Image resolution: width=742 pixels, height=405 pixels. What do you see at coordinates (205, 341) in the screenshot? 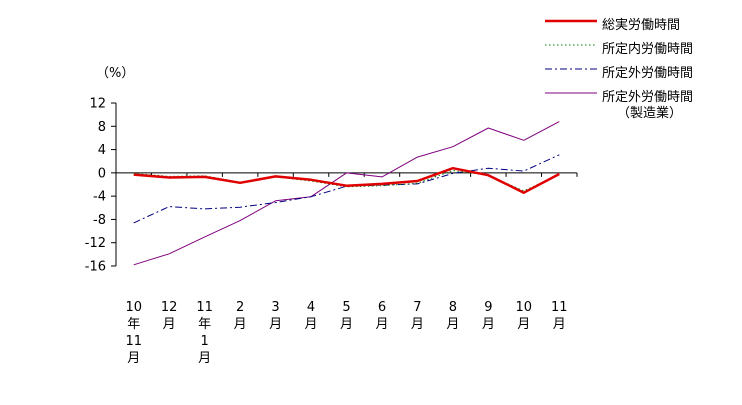
I see `x-tick-label: 1` at bounding box center [205, 341].